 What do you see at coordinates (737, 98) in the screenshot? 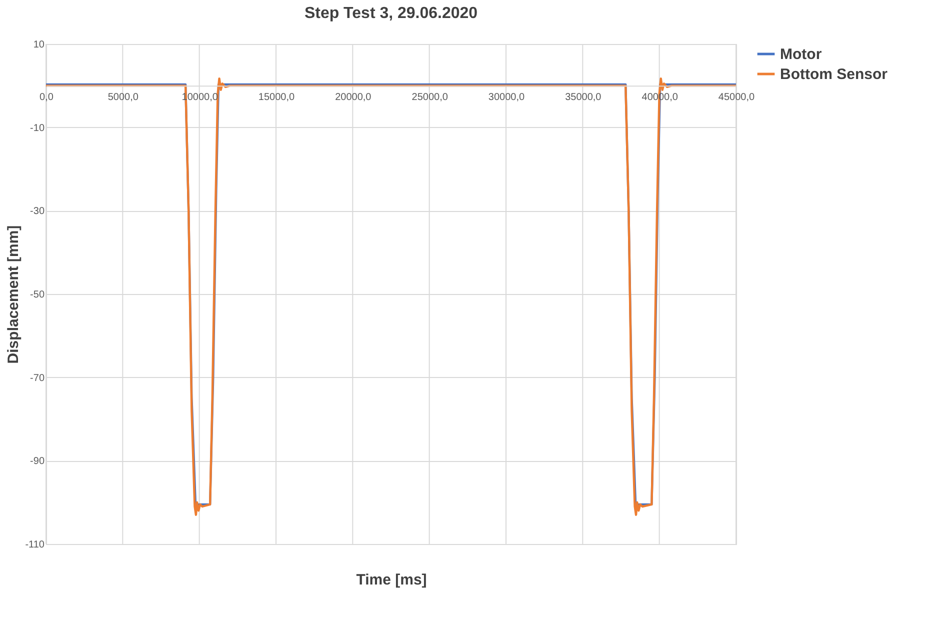
I see `x-tick-label: 45000,0` at bounding box center [737, 98].